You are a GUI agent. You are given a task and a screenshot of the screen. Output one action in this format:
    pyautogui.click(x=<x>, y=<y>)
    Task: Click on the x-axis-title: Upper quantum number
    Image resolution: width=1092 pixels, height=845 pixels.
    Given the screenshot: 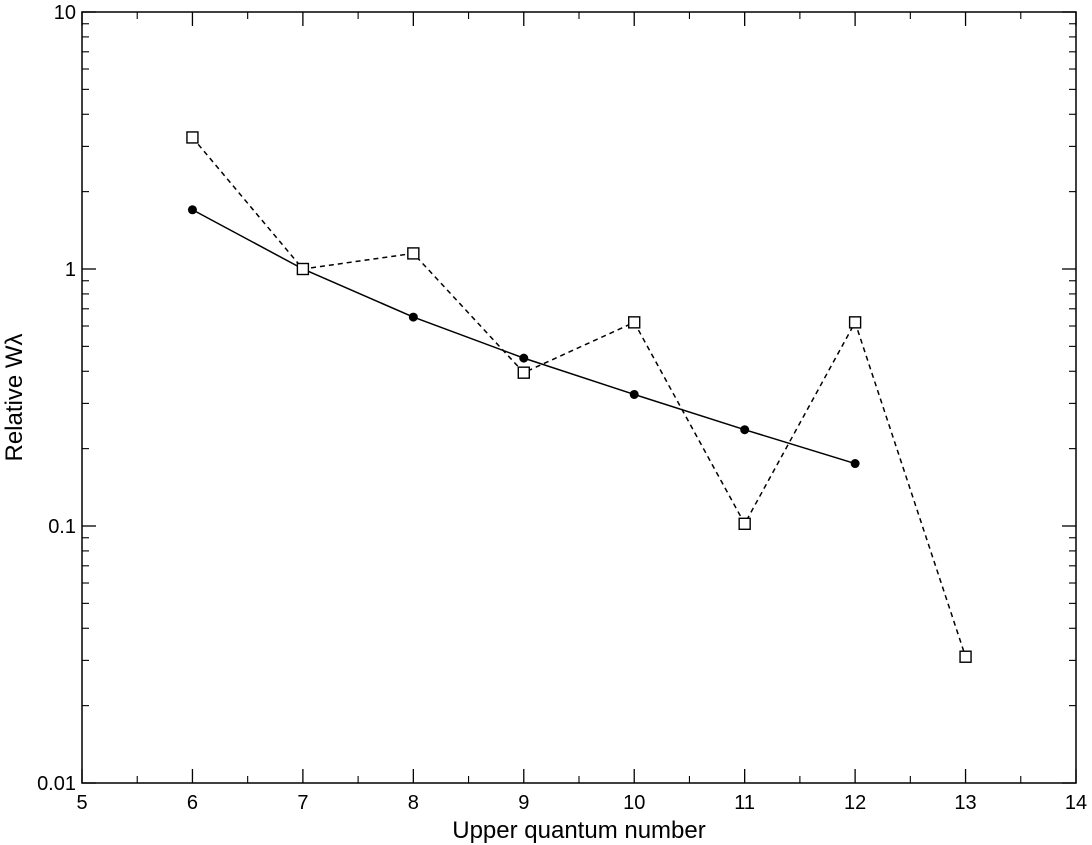 What is the action you would take?
    pyautogui.click(x=578, y=830)
    